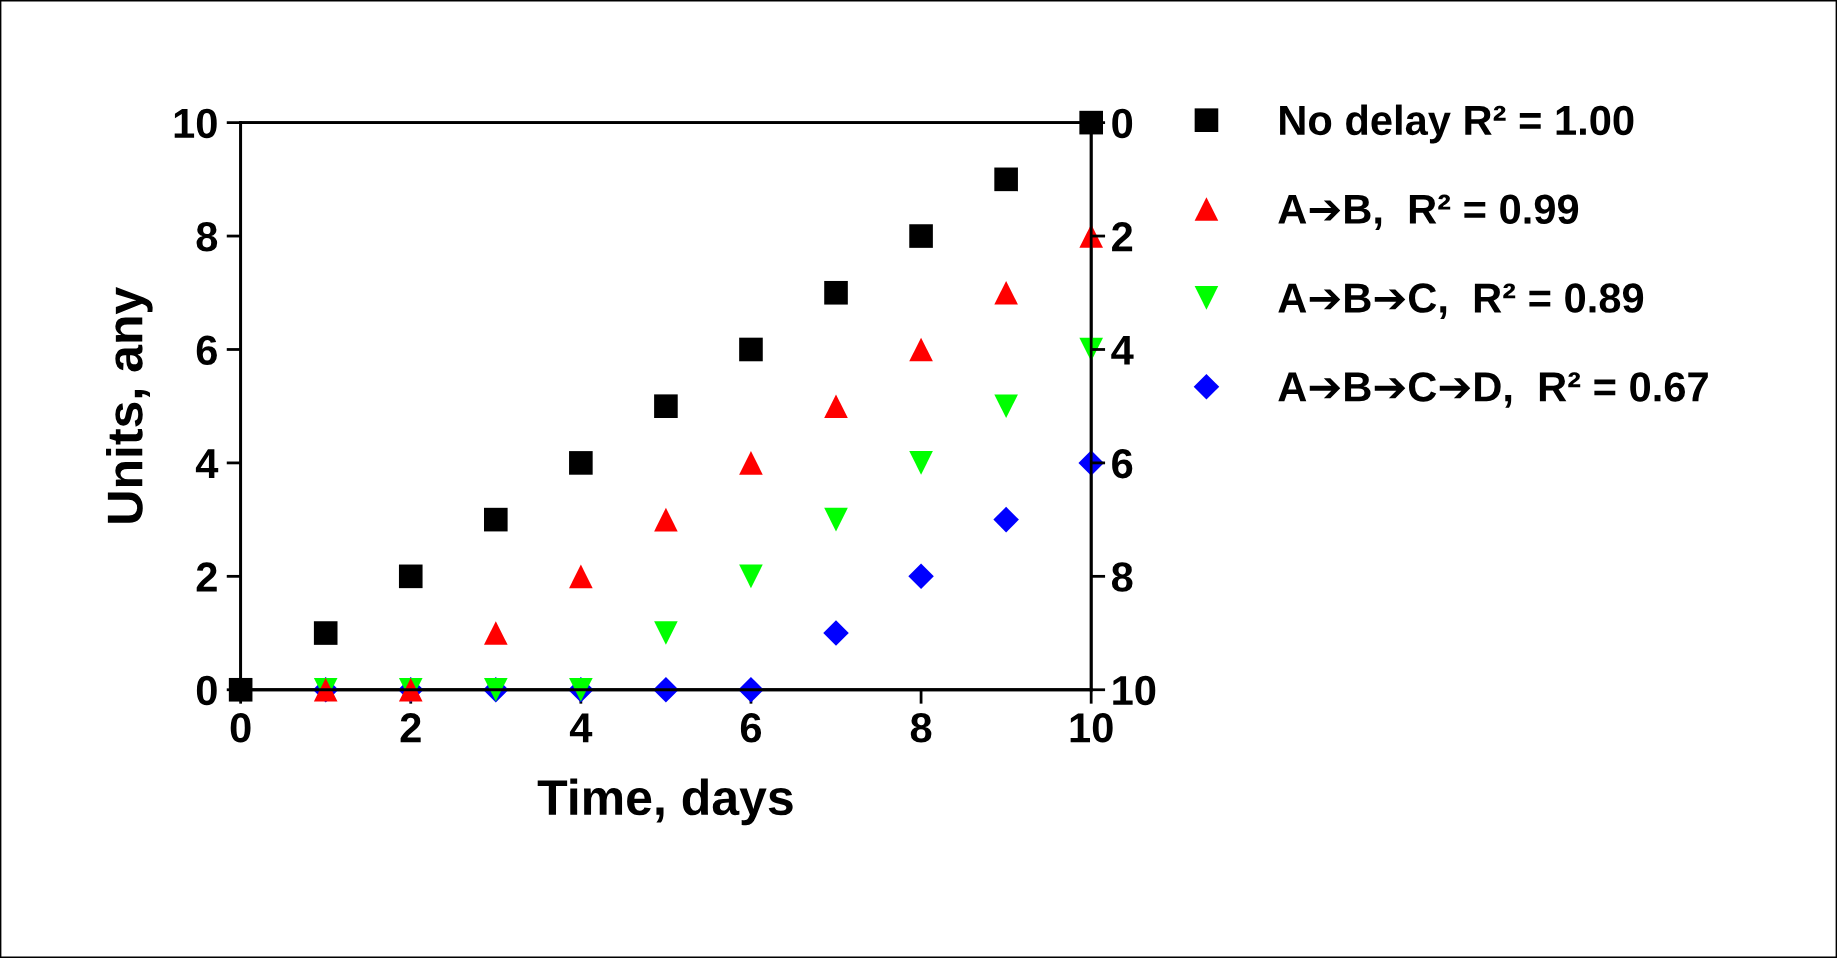  Describe the element at coordinates (1122, 577) in the screenshot. I see `y2-tick-label: 8` at that location.